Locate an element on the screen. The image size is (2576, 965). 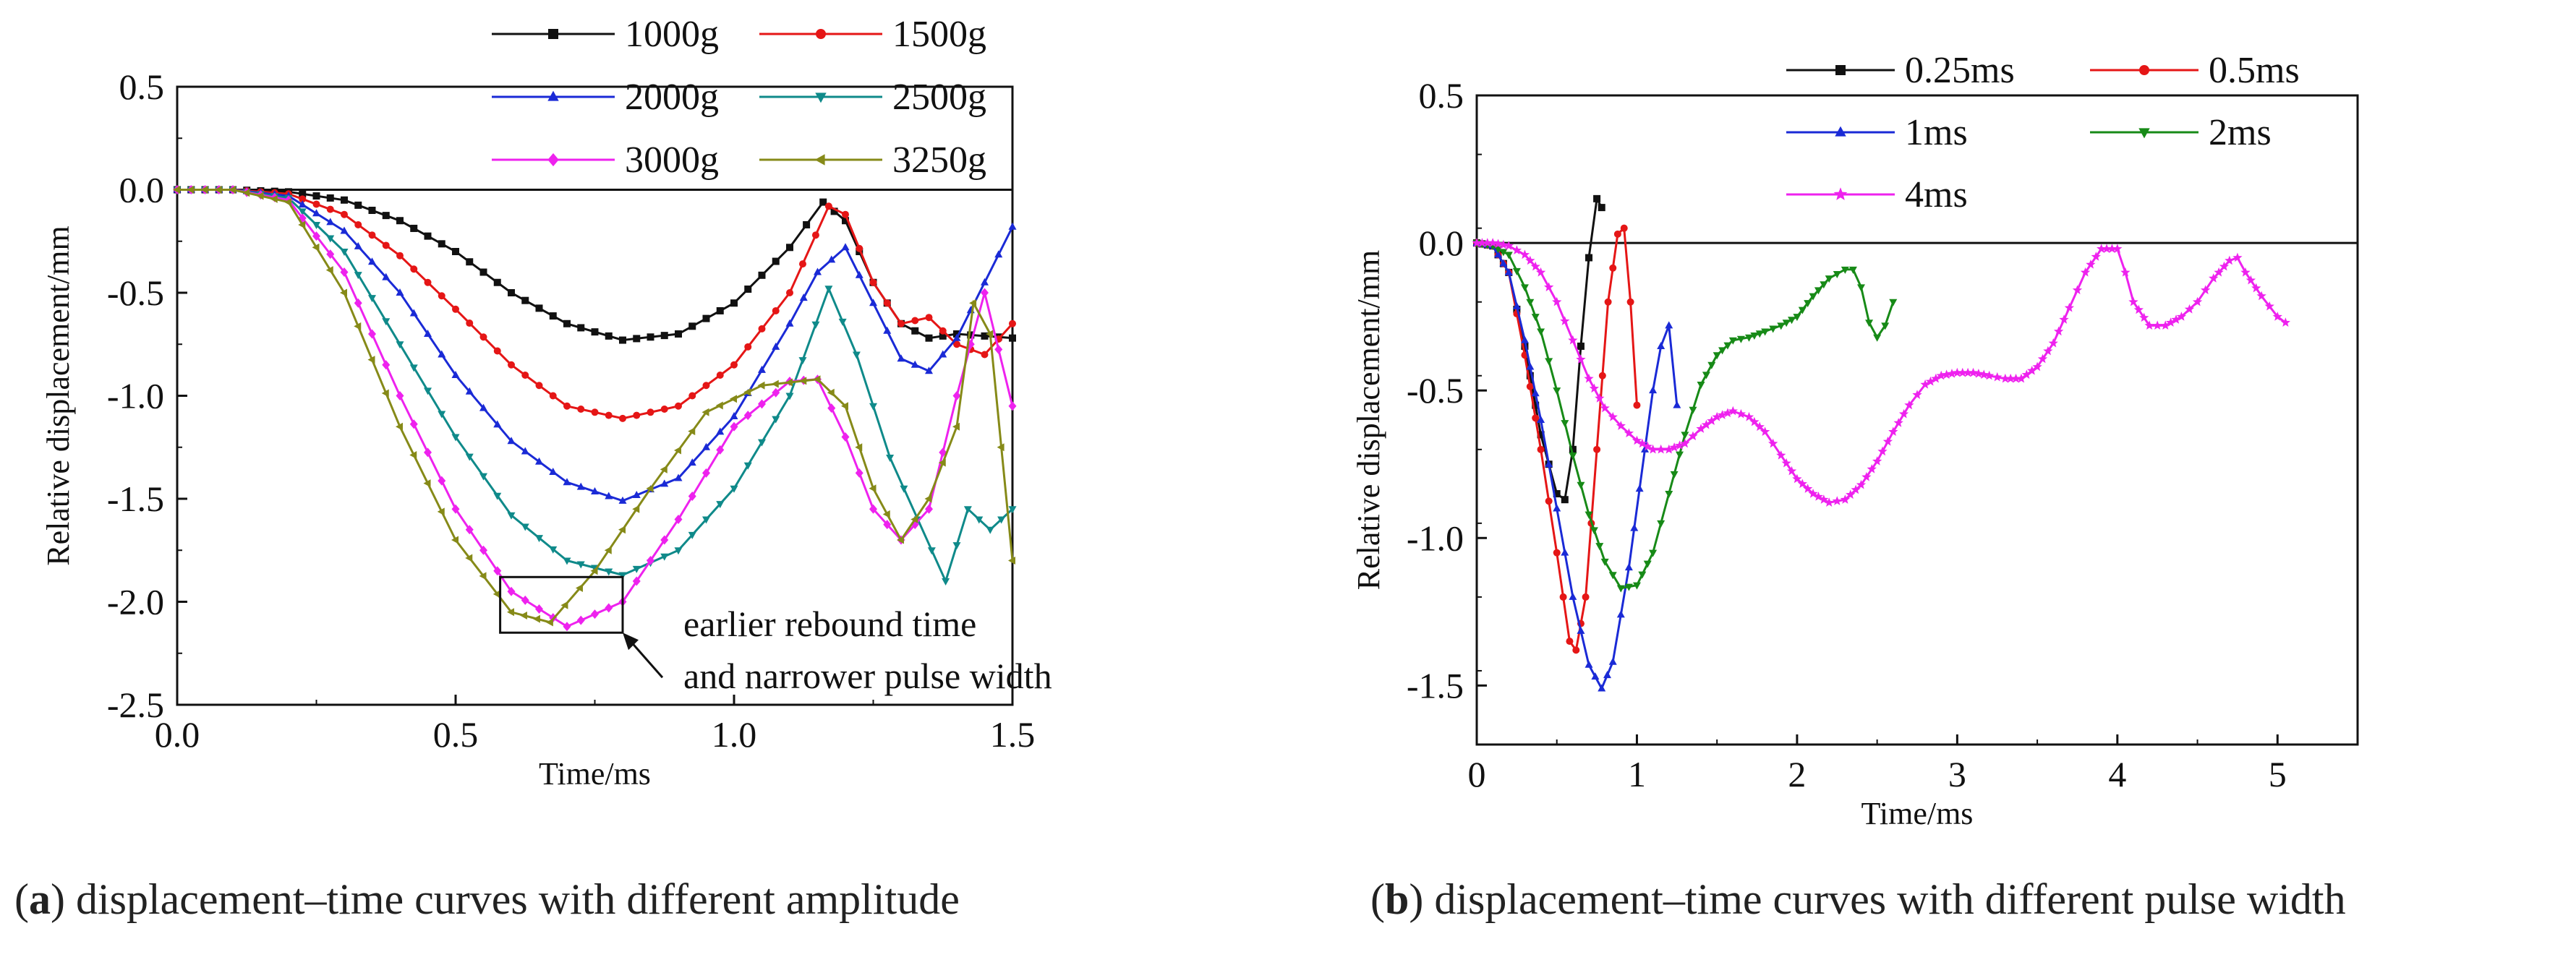
x-tick-label-a: 0.5 is located at coordinates (456, 734).